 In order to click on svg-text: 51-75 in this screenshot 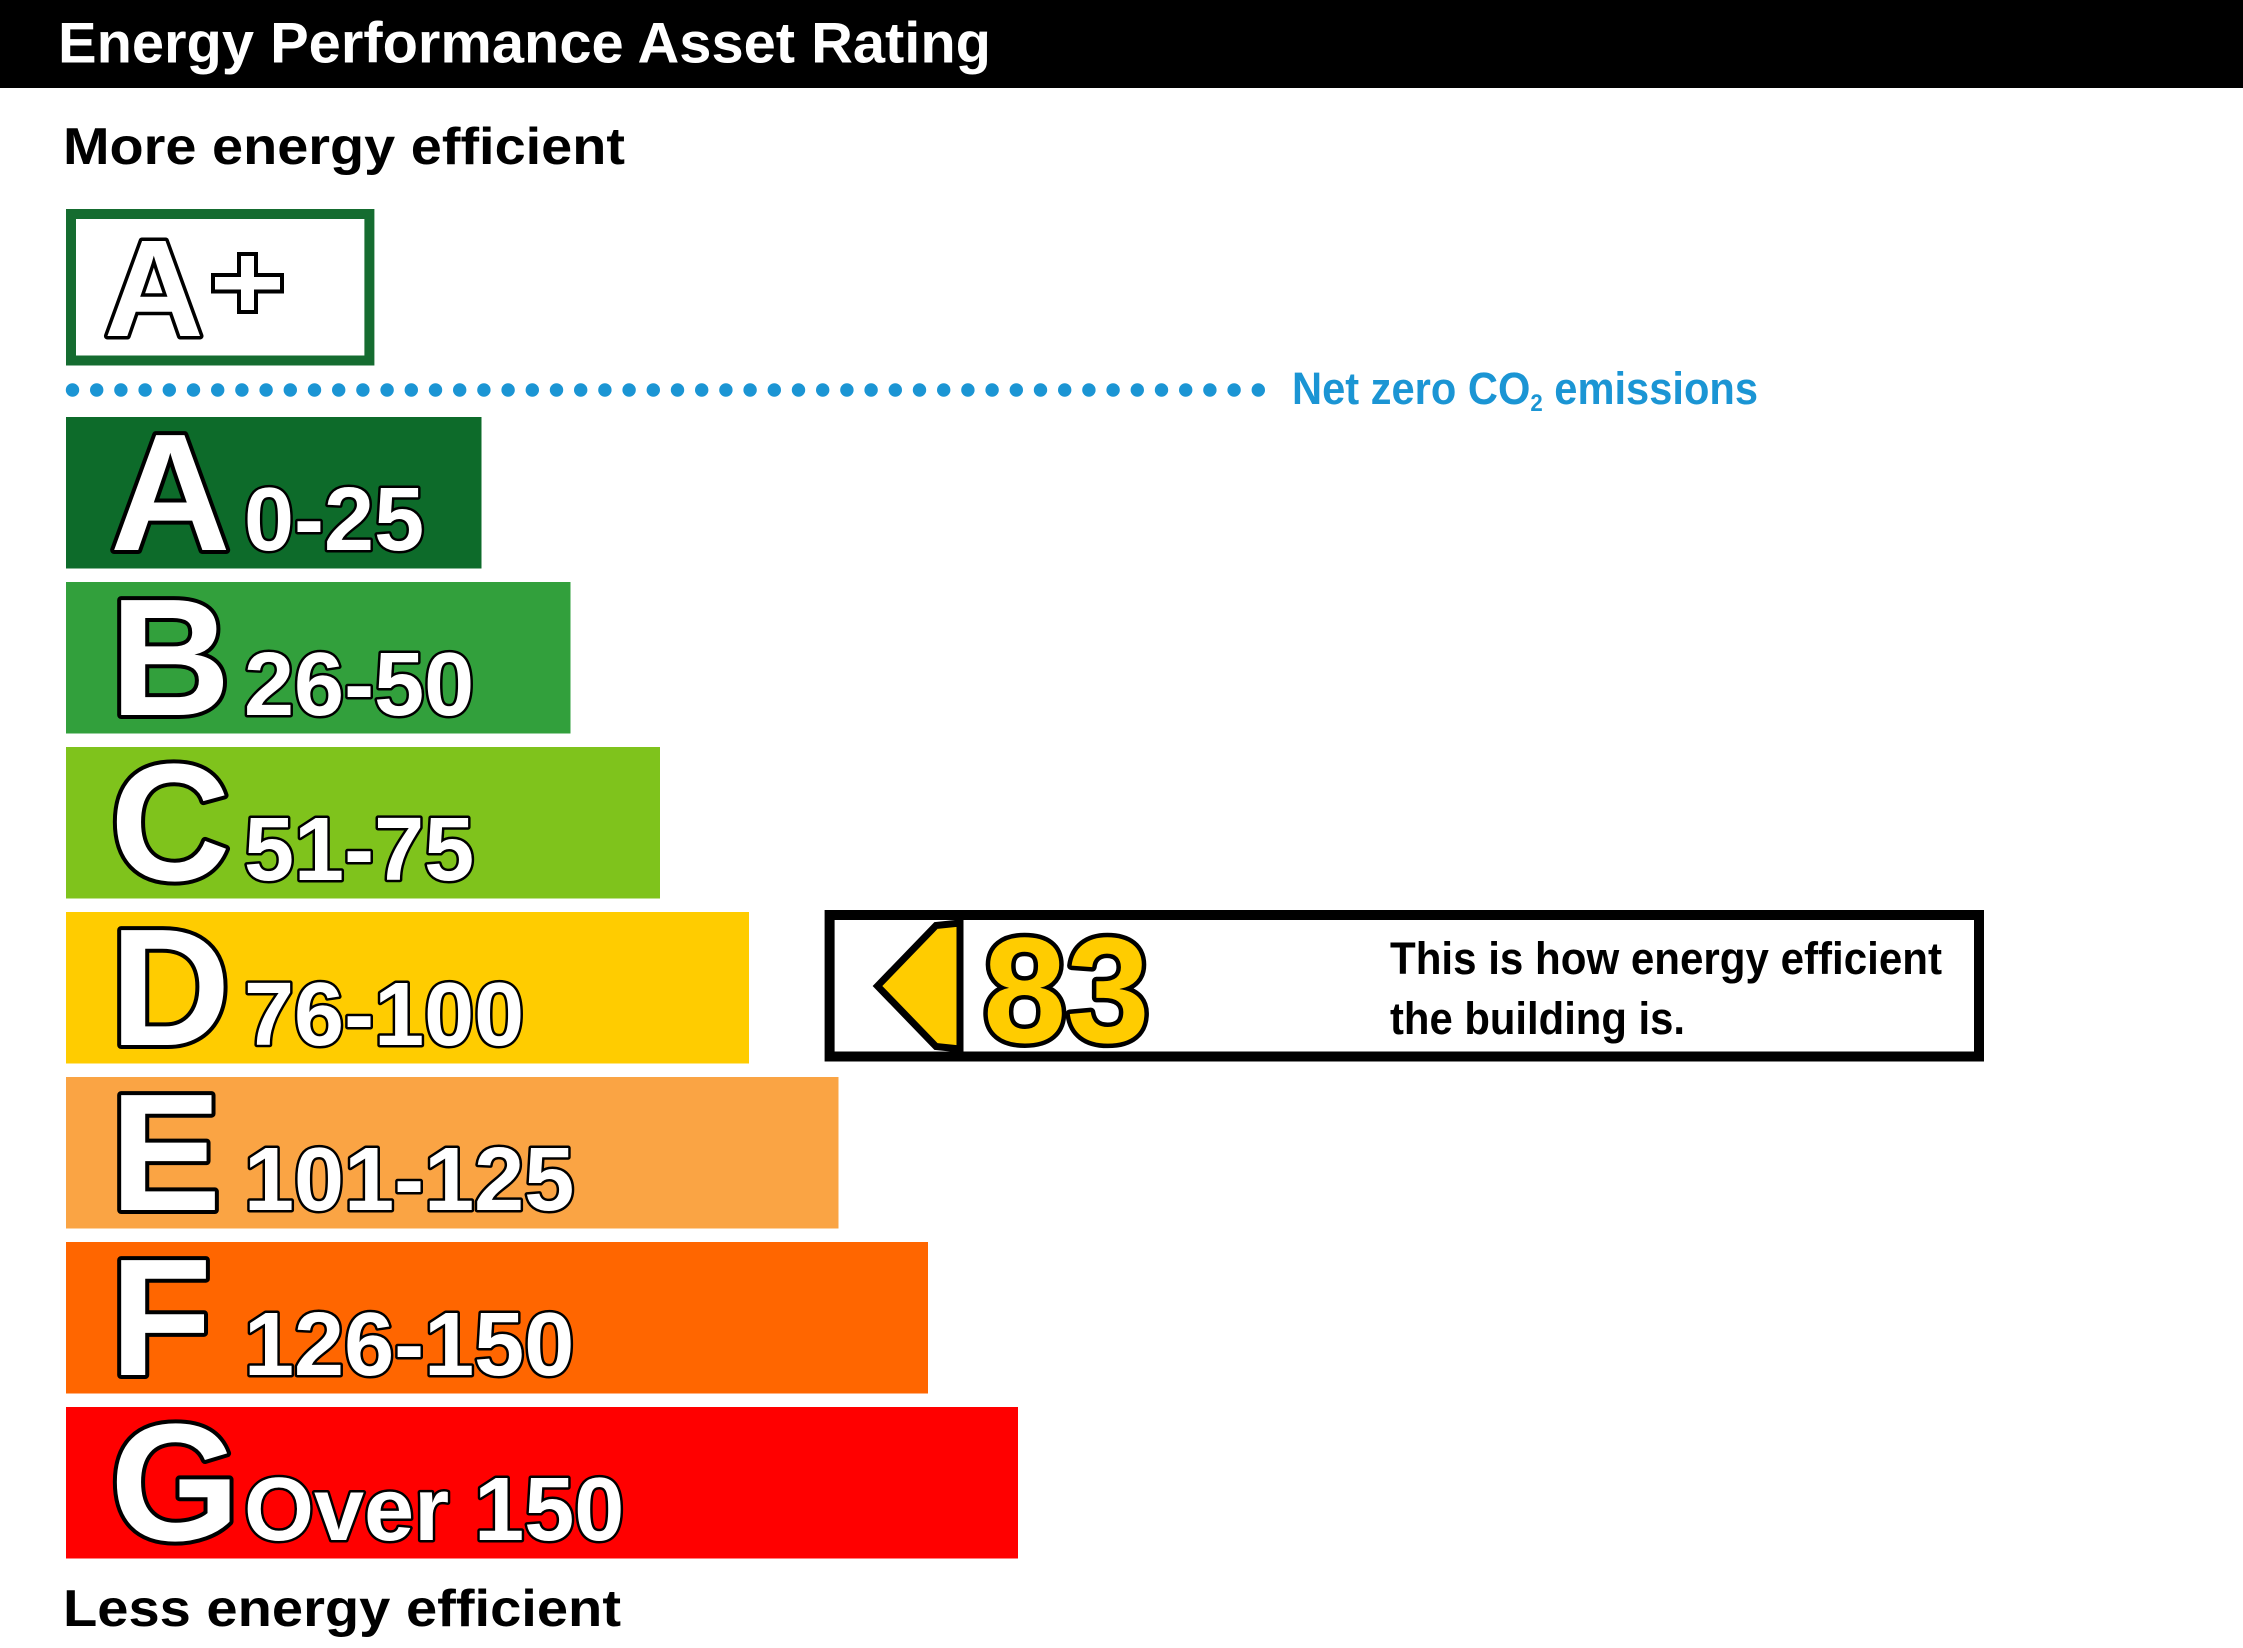, I will do `click(359, 850)`.